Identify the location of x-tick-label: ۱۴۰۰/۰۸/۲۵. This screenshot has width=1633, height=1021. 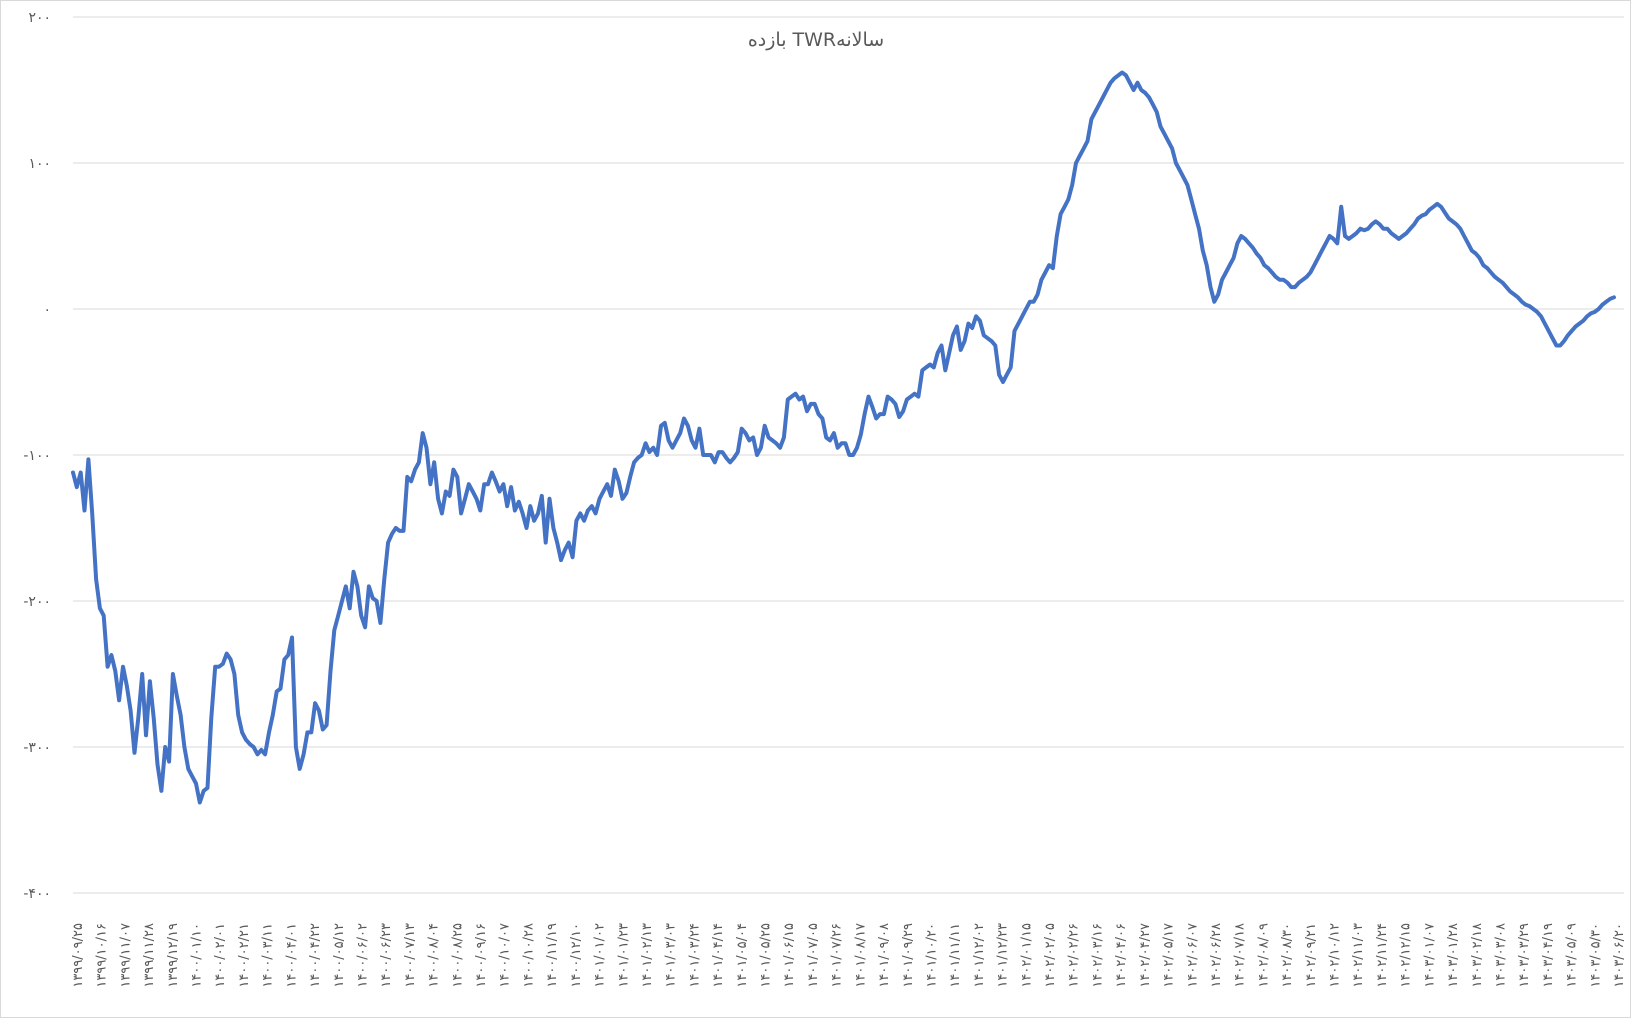
(457, 955).